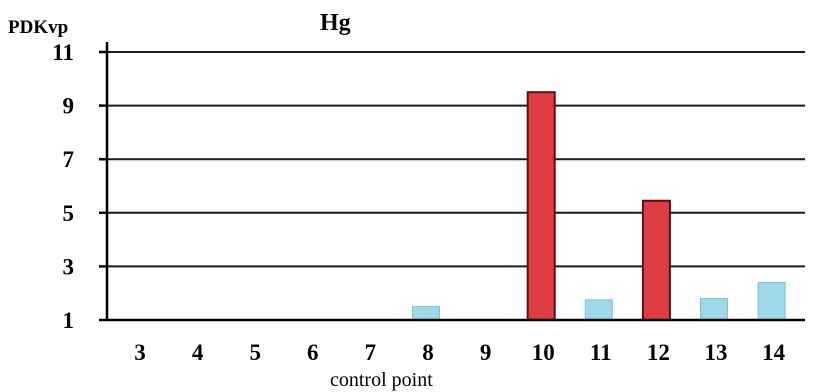  Describe the element at coordinates (601, 352) in the screenshot. I see `x-tick-label: 11` at that location.